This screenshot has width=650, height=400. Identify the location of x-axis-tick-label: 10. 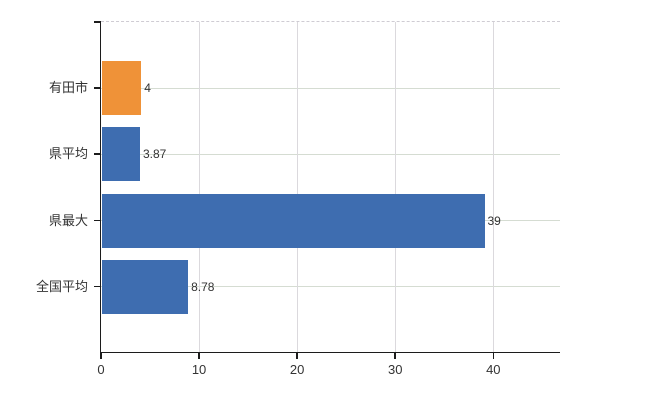
(199, 369).